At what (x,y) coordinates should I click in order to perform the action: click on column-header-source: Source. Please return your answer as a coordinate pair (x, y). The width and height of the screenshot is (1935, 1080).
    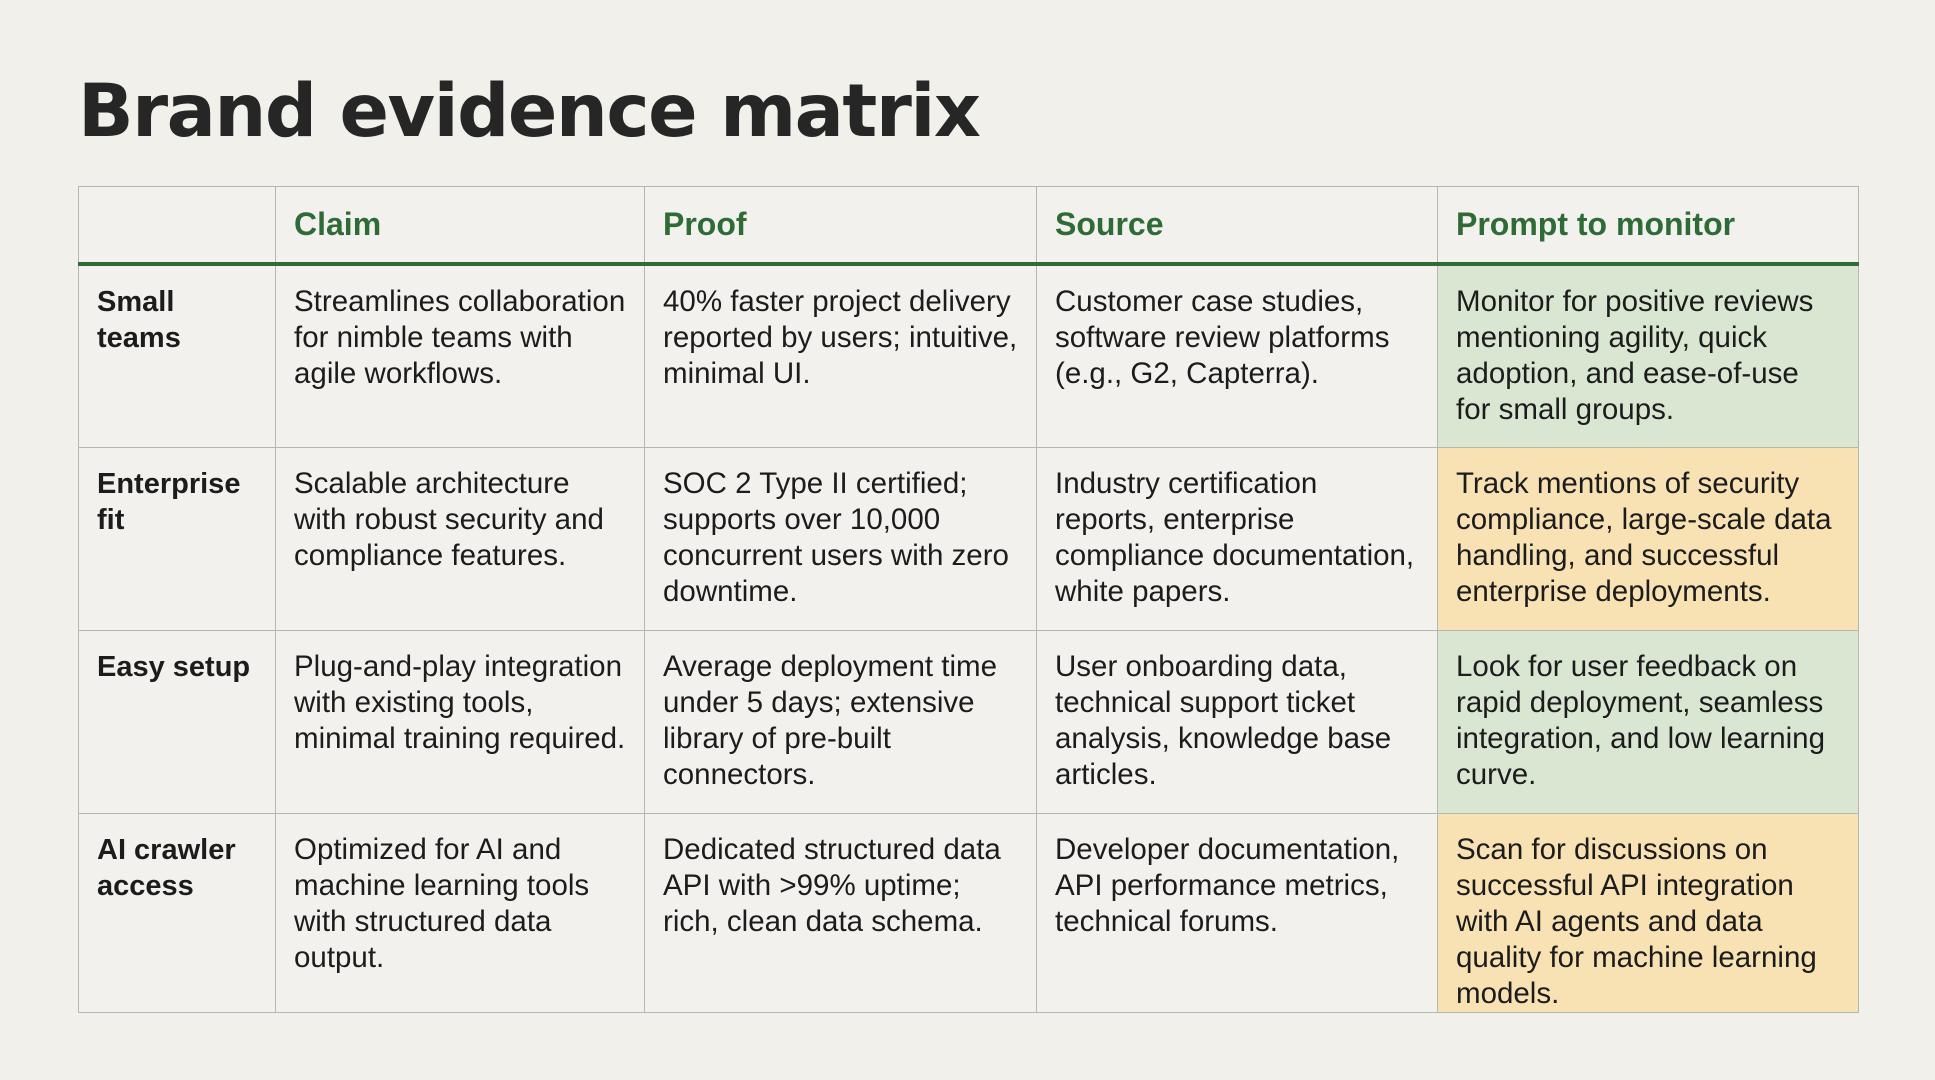
    Looking at the image, I should click on (1237, 226).